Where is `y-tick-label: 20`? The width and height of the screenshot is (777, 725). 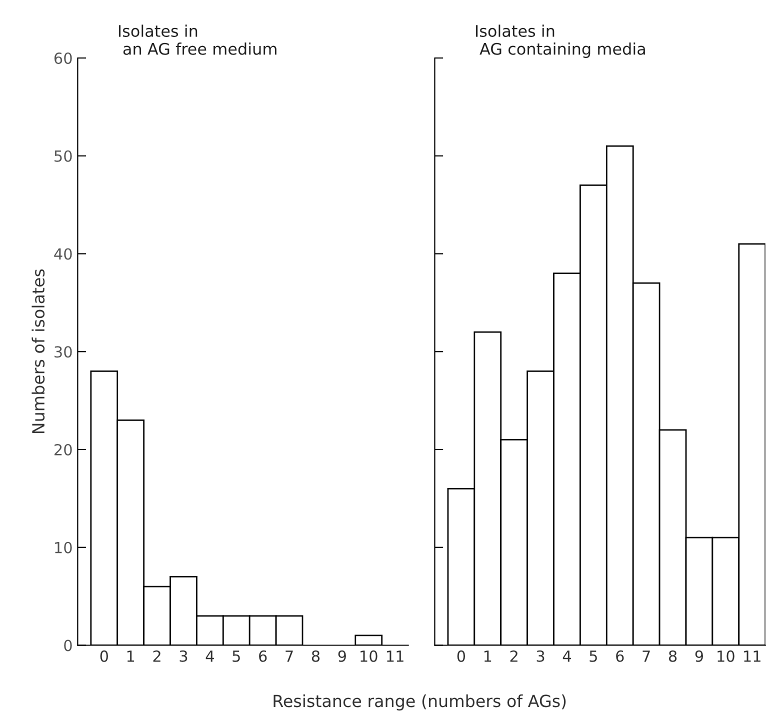 y-tick-label: 20 is located at coordinates (63, 450).